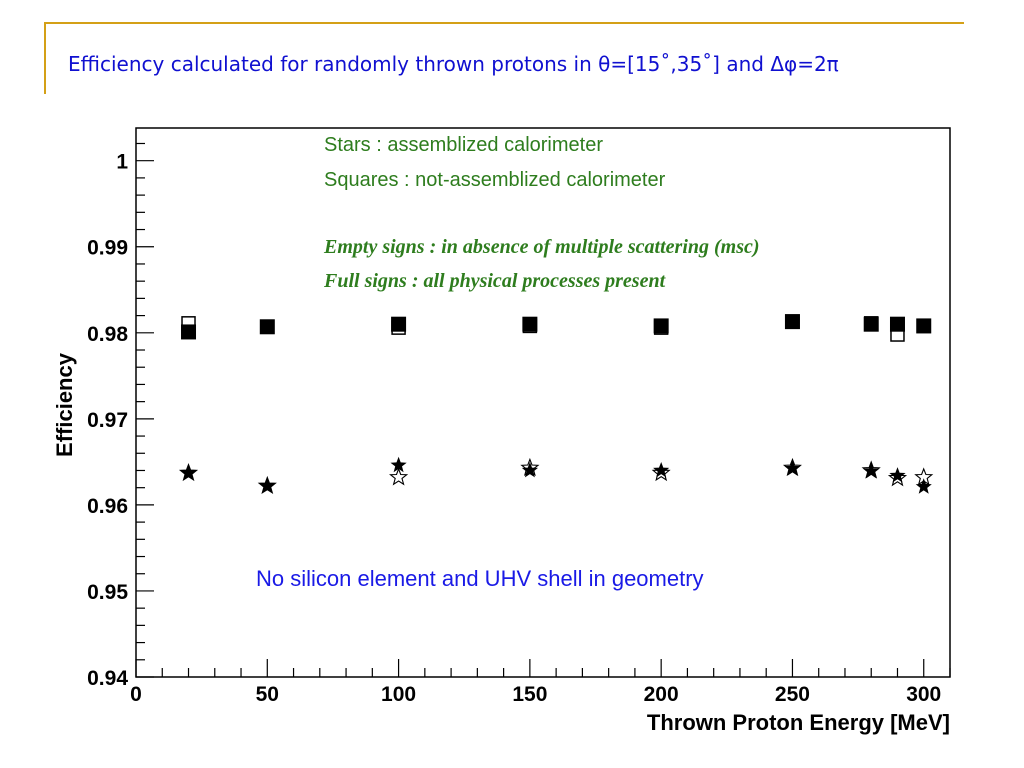 The image size is (1024, 768). What do you see at coordinates (107, 420) in the screenshot?
I see `y-tick-label: 0.97` at bounding box center [107, 420].